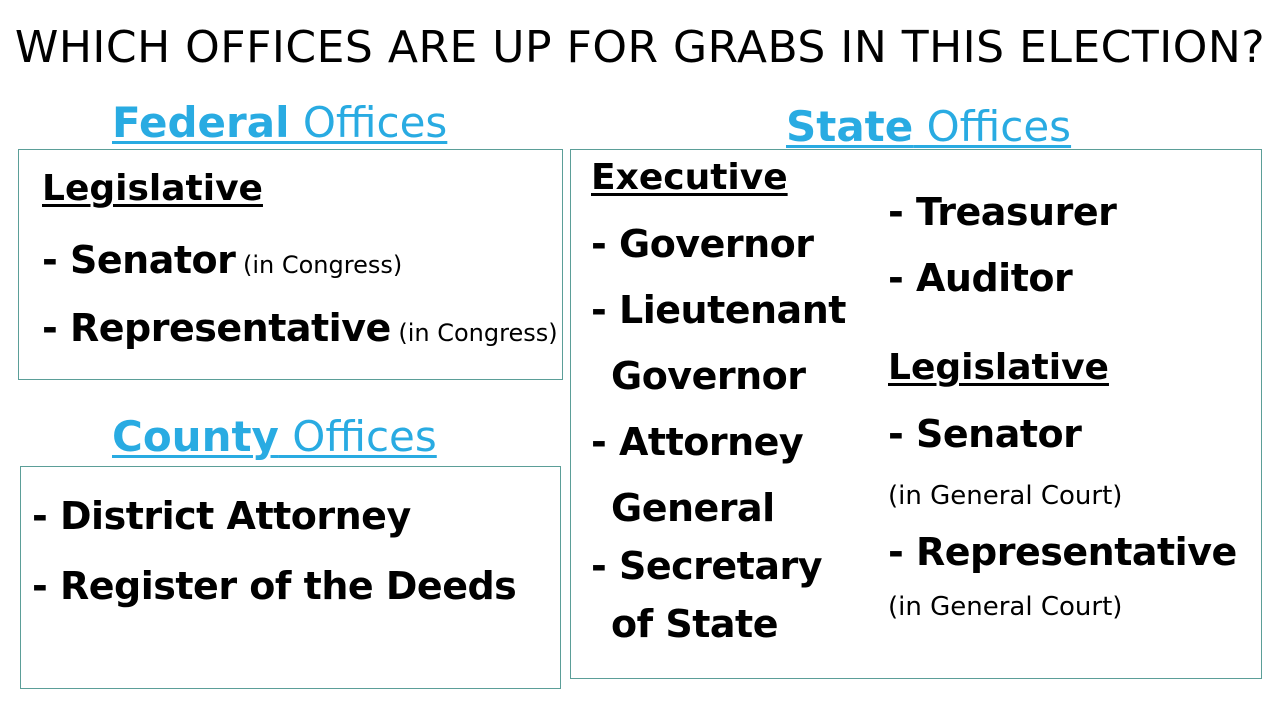  Describe the element at coordinates (221, 516) in the screenshot. I see `county-district-attorney: - District Attorney` at that location.